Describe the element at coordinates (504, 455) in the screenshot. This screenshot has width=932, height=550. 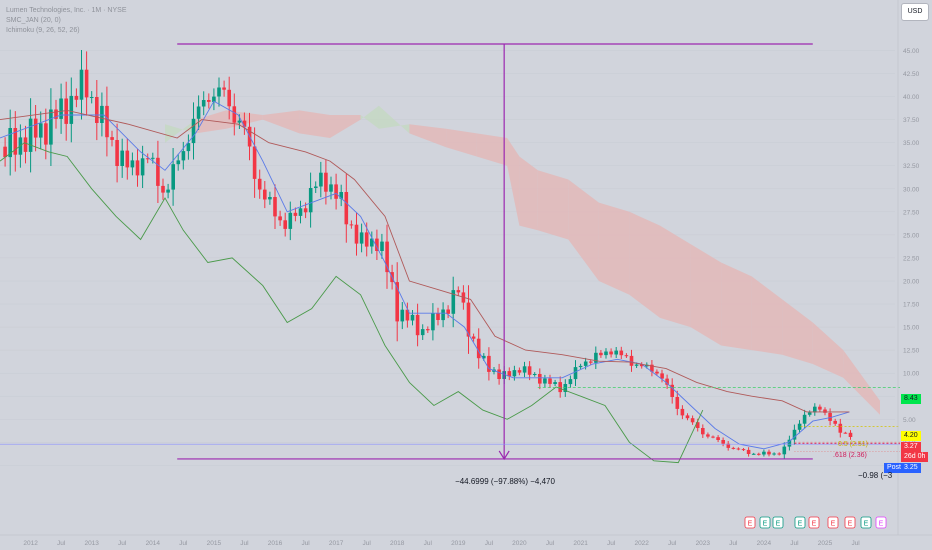
I see `measure-arrow` at that location.